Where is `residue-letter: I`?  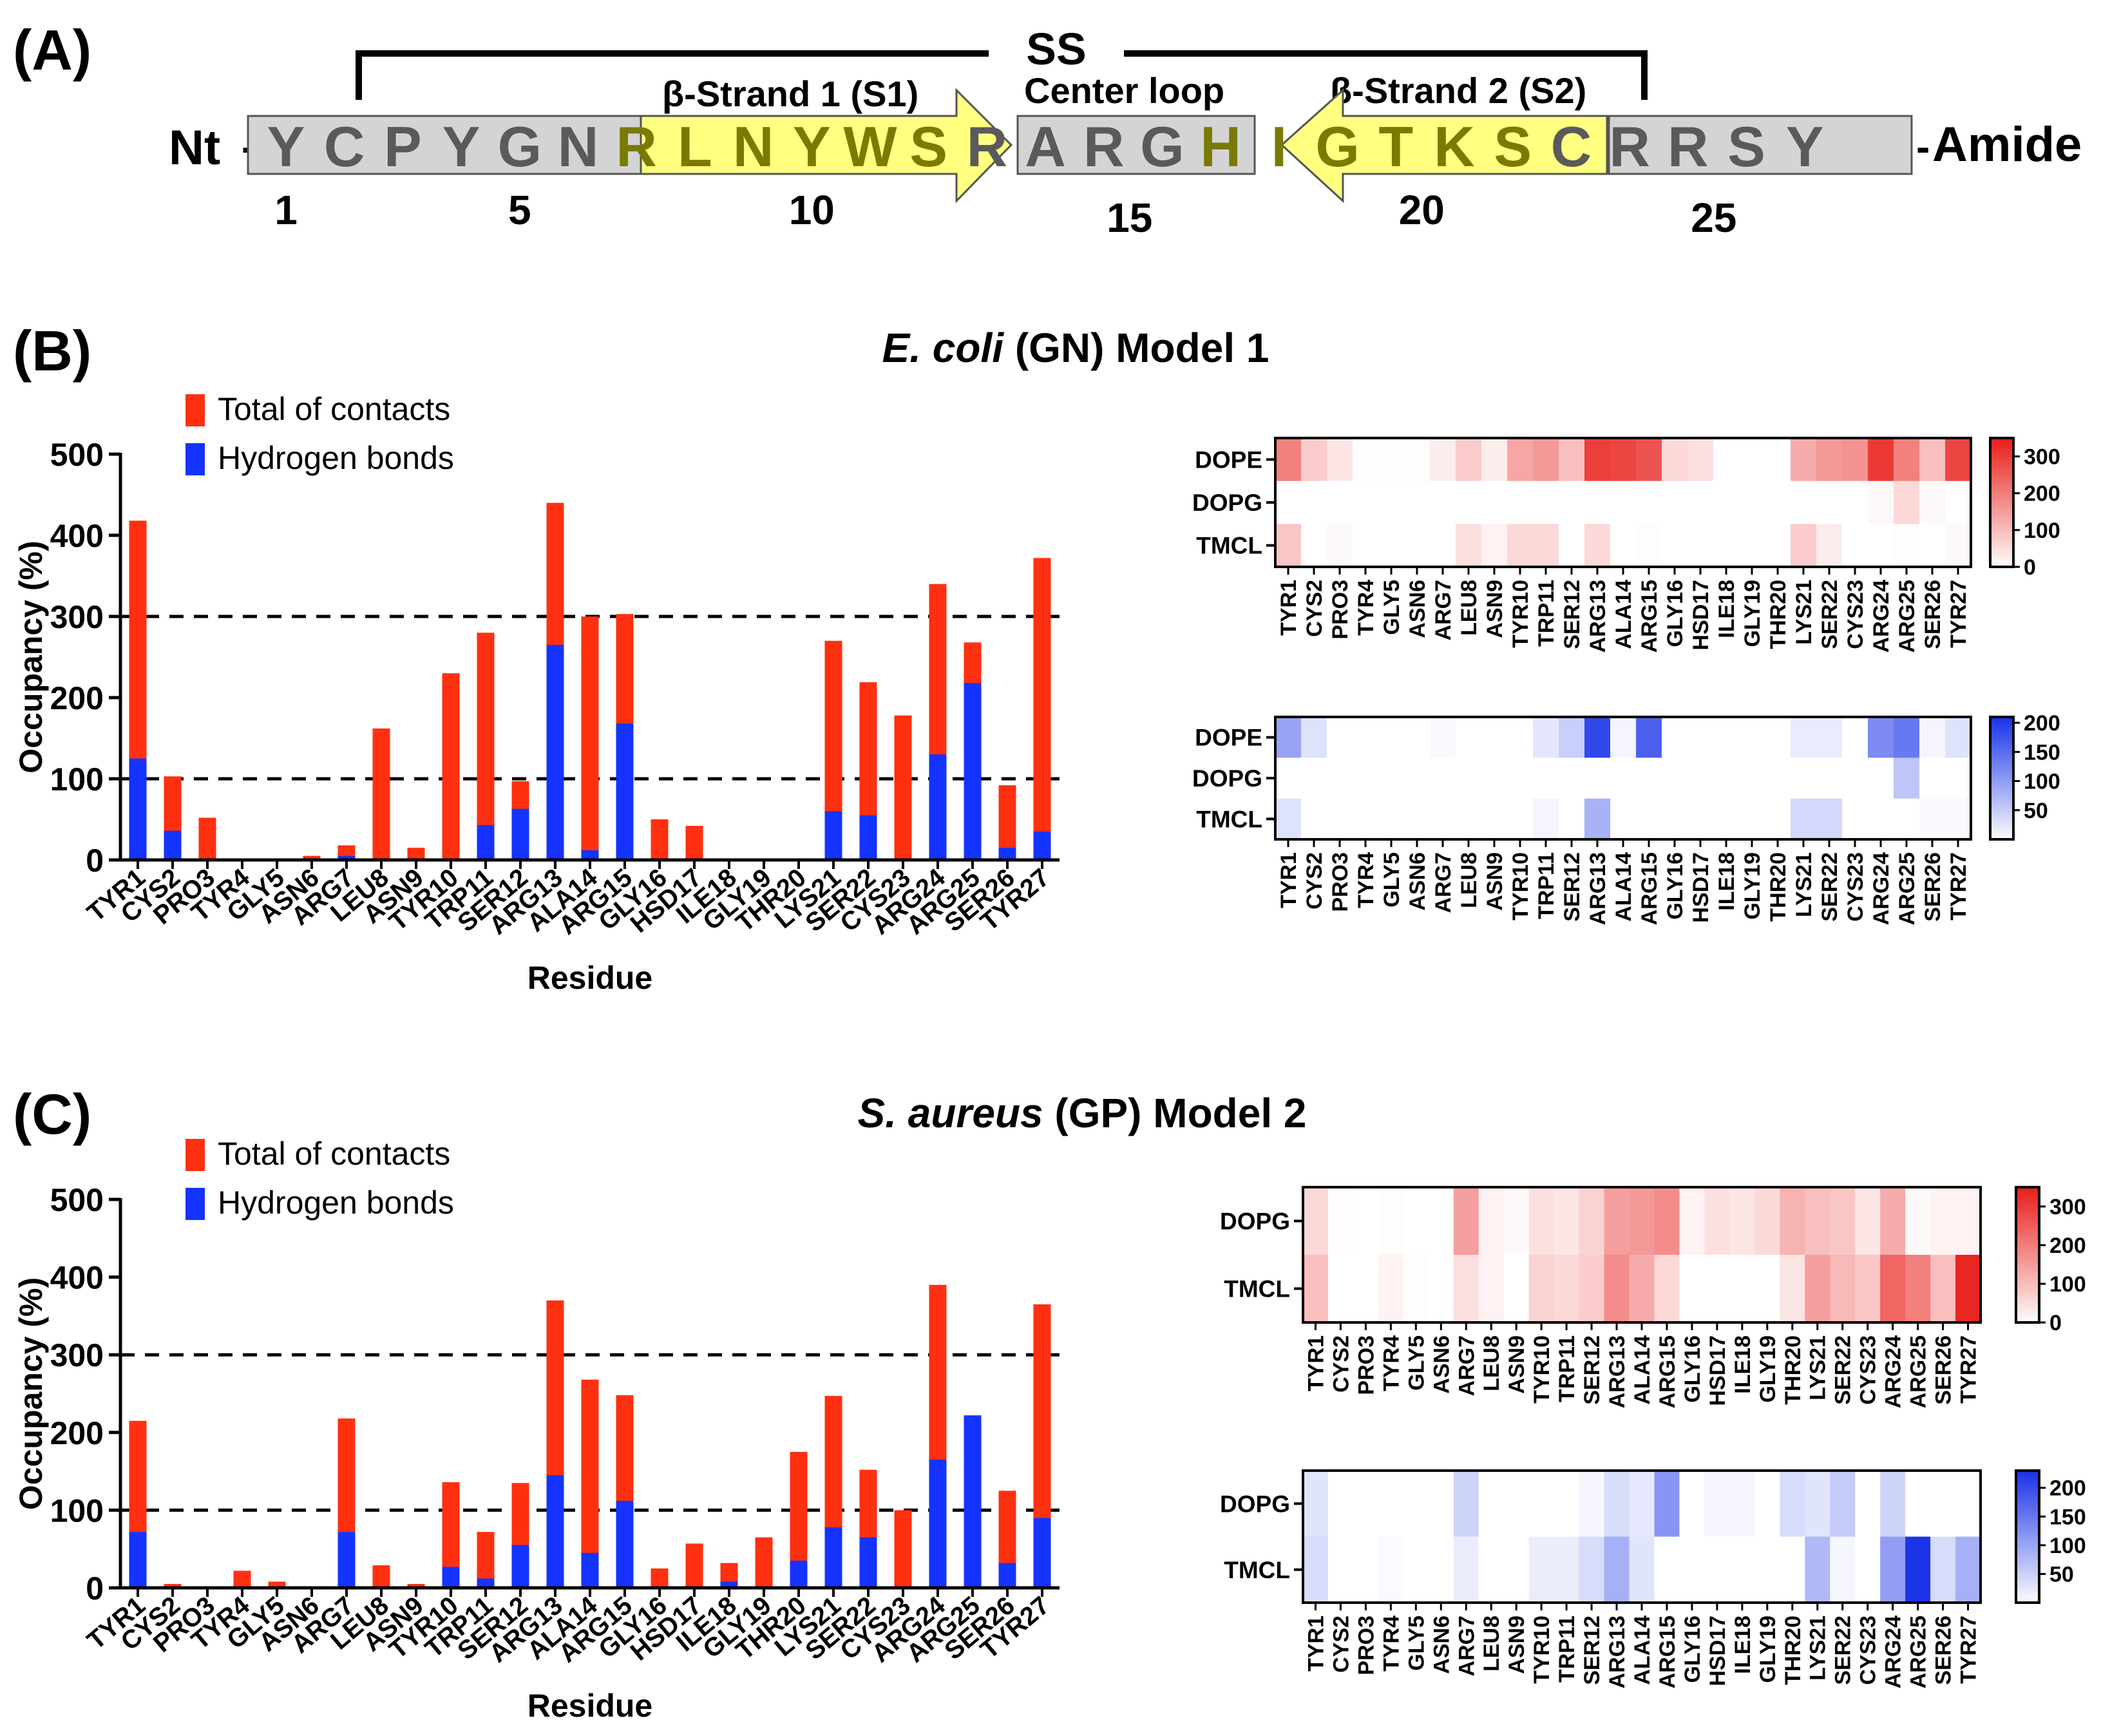
residue-letter: I is located at coordinates (1279, 146).